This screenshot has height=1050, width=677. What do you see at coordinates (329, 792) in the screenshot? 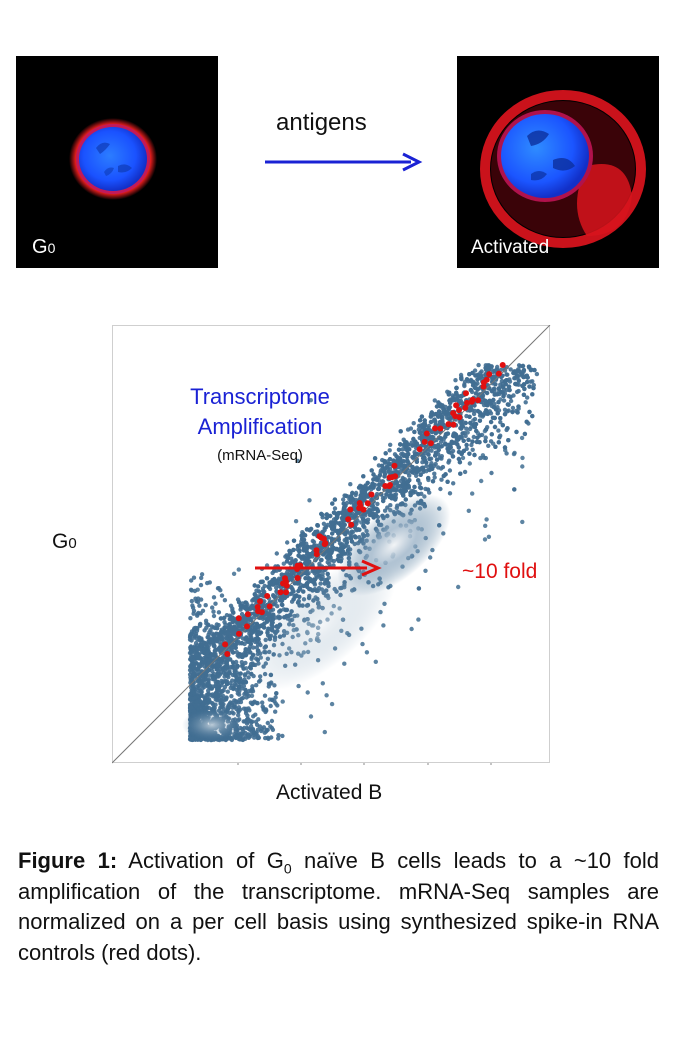
I see `x-axis-label: Activated B` at bounding box center [329, 792].